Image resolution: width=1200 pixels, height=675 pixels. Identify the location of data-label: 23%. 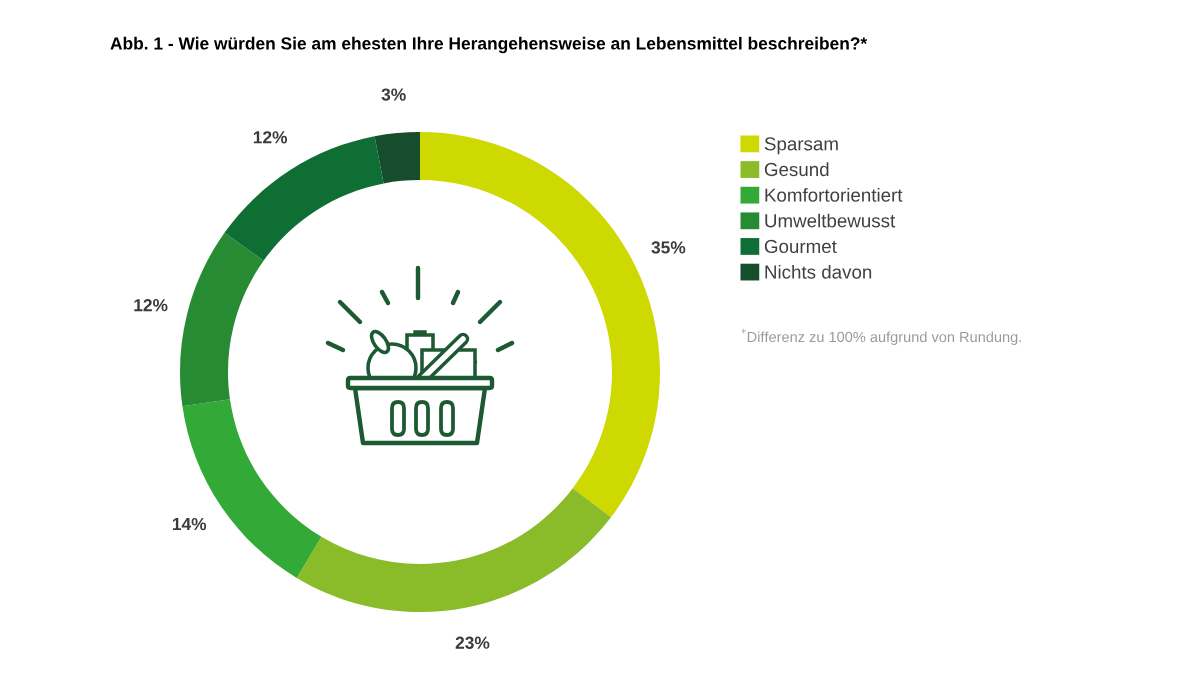
(472, 642).